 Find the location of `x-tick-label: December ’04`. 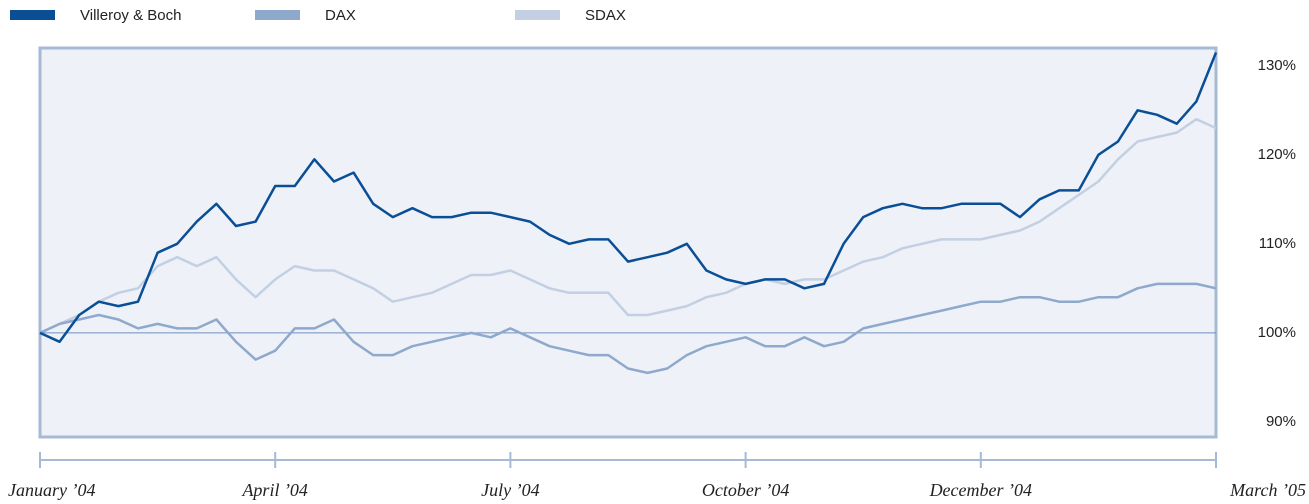

x-tick-label: December ’04 is located at coordinates (980, 490).